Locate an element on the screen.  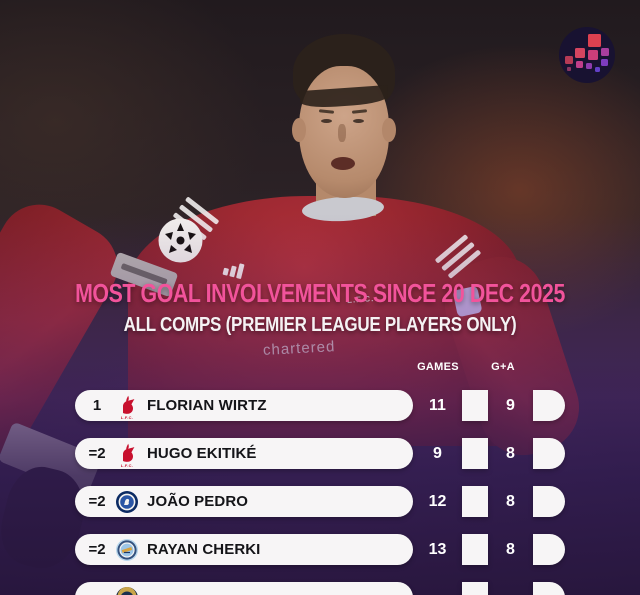
player-mouth is located at coordinates (343, 163).